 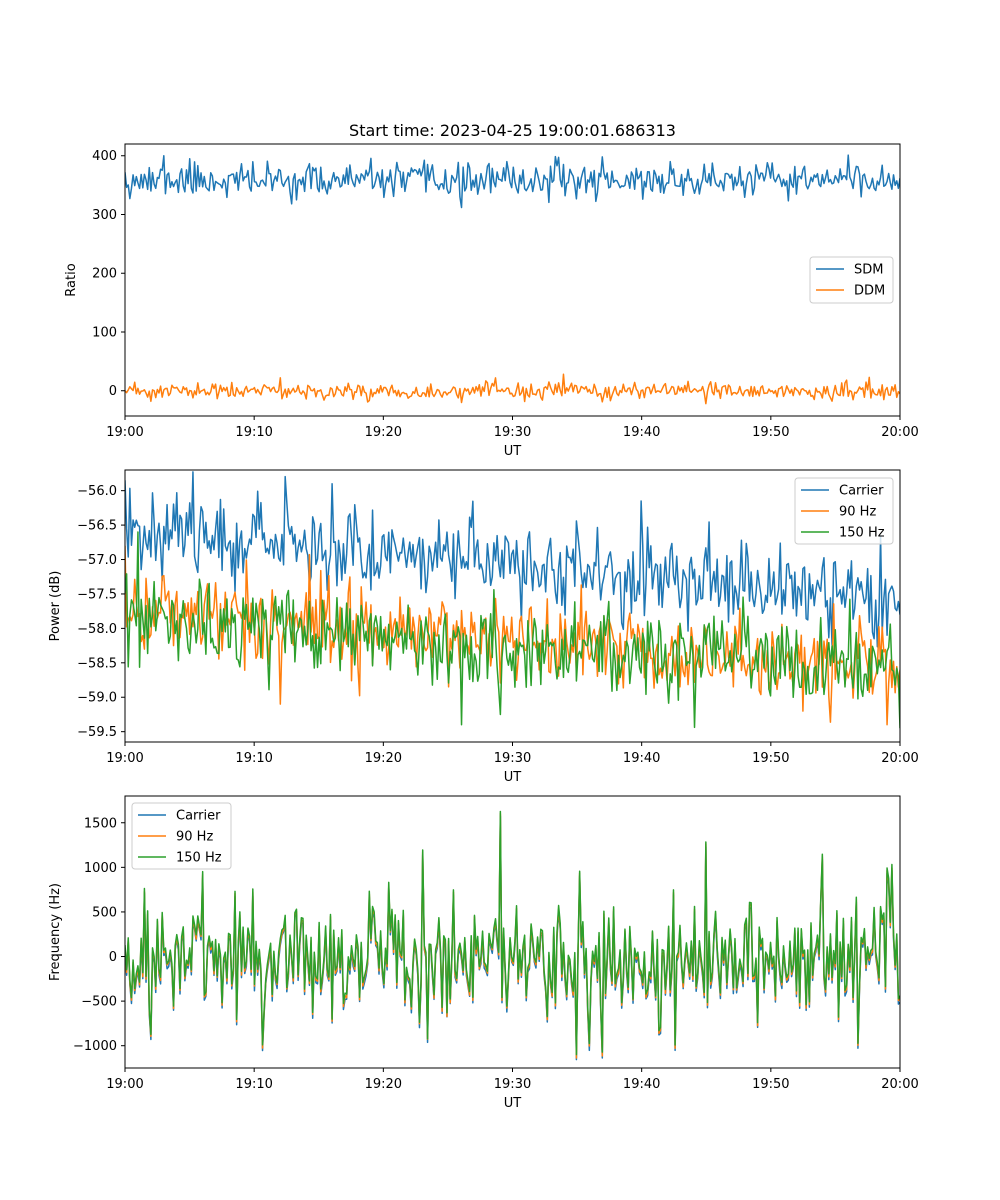 What do you see at coordinates (104, 274) in the screenshot?
I see `y-tick-label: 200` at bounding box center [104, 274].